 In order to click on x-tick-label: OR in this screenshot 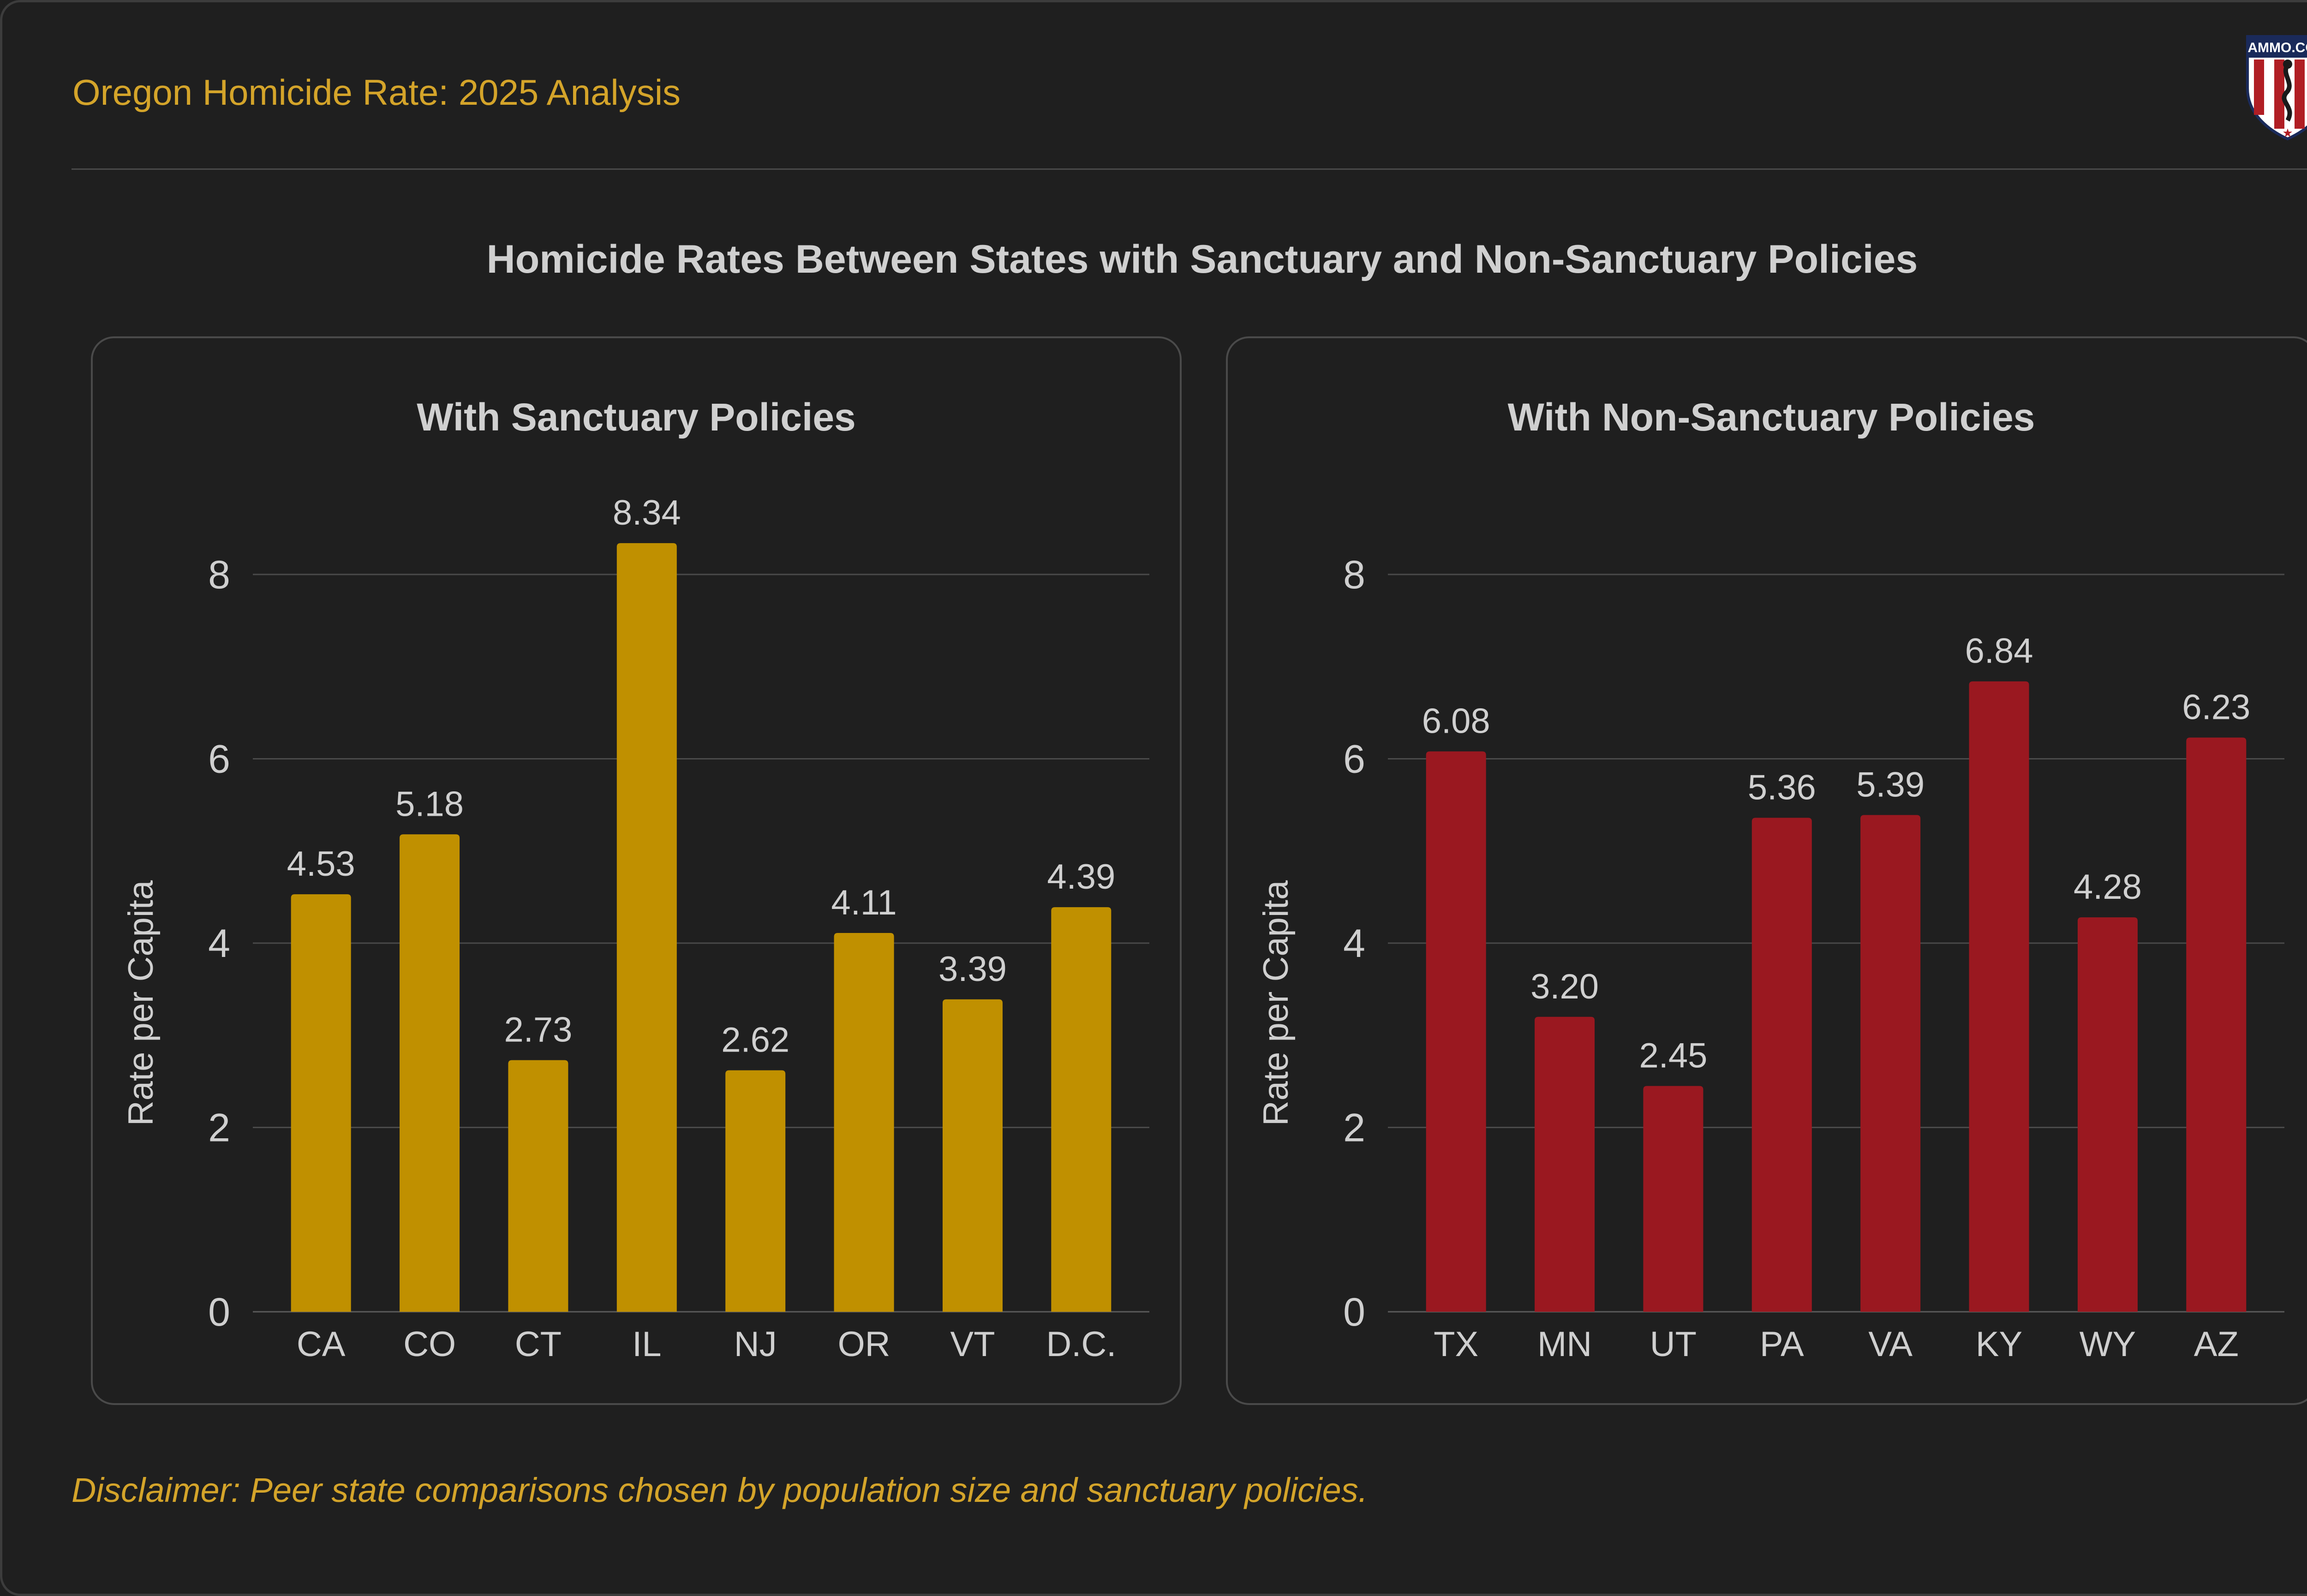, I will do `click(864, 1344)`.